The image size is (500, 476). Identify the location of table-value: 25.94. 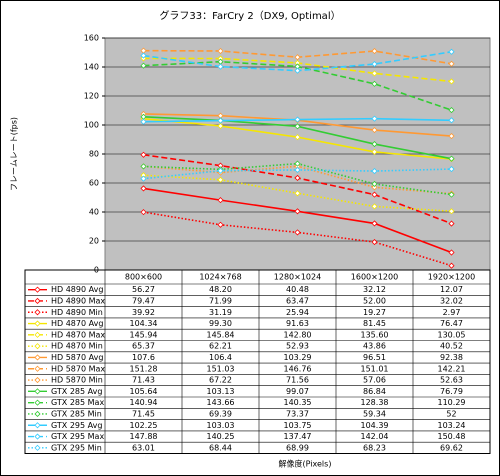
(297, 312).